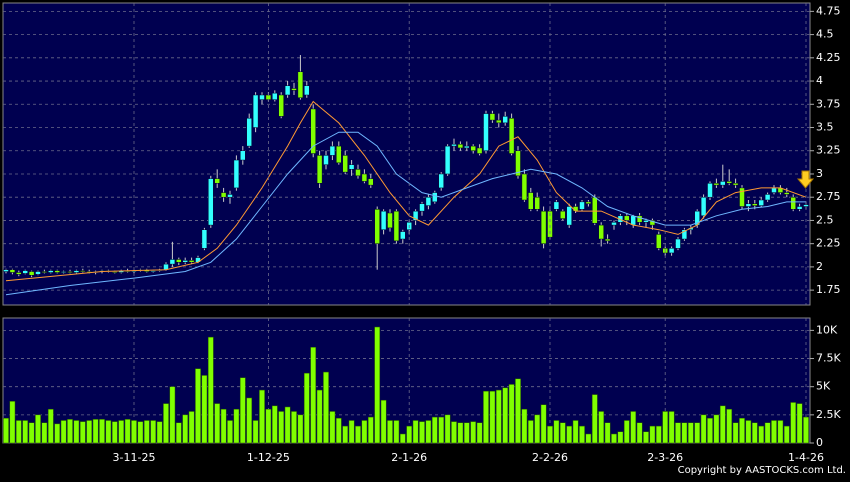  Describe the element at coordinates (825, 219) in the screenshot. I see `y-tick-label: 2.5` at that location.